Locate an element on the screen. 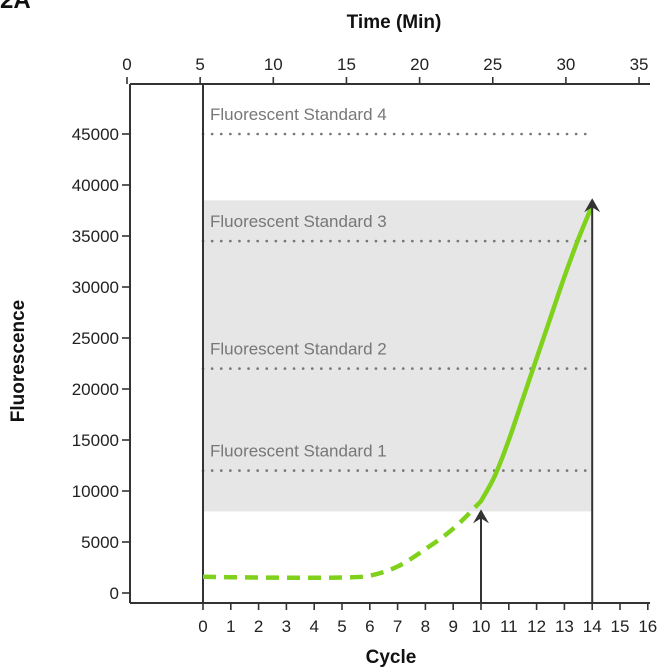 This screenshot has height=670, width=663. x-tick-label: 1 is located at coordinates (230, 626).